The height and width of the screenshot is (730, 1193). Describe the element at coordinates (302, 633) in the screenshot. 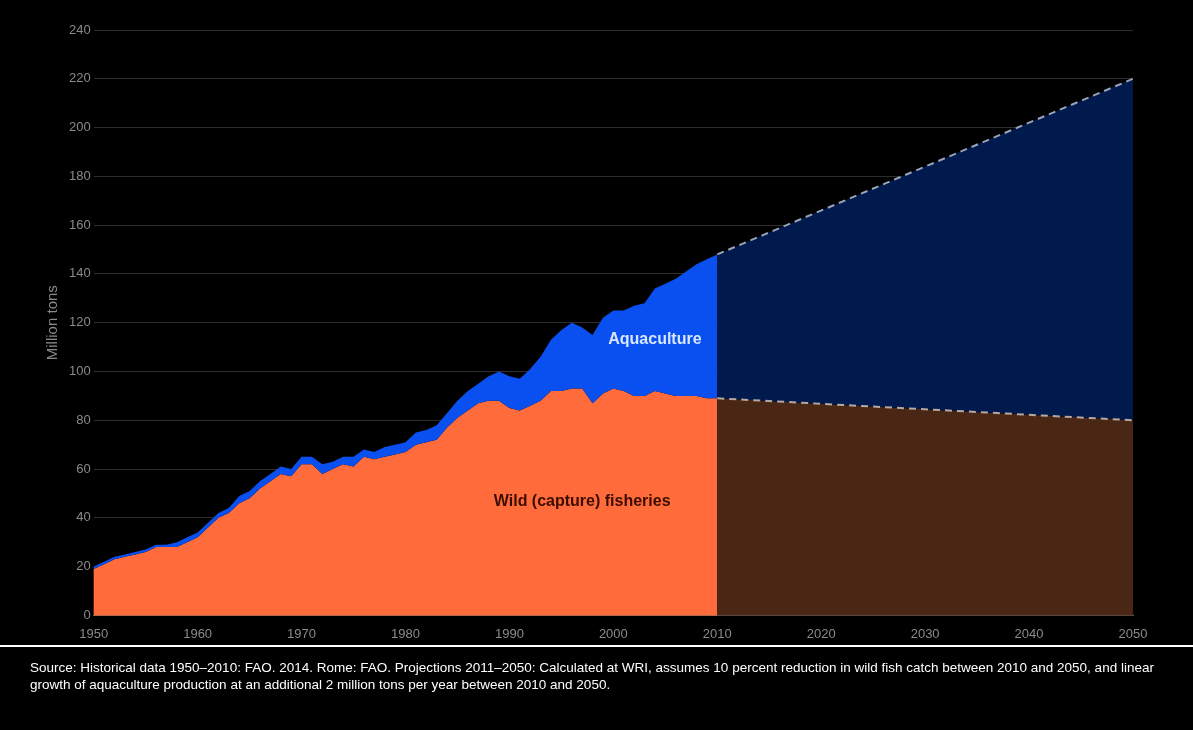

I see `x-tick-label: 1970` at that location.